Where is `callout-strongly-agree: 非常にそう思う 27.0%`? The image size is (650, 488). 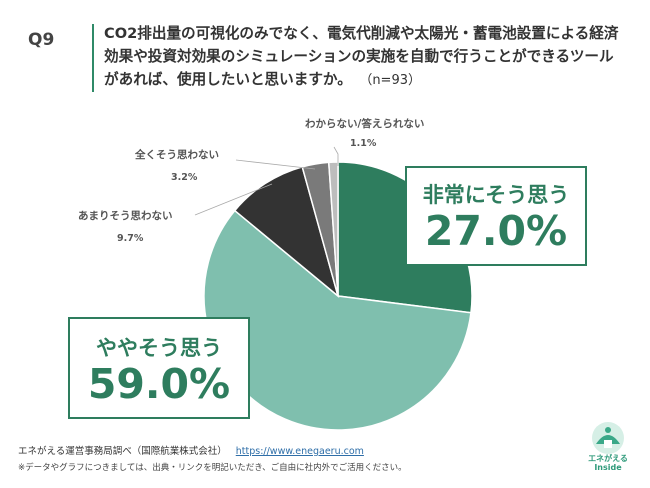 callout-strongly-agree: 非常にそう思う 27.0% is located at coordinates (496, 216).